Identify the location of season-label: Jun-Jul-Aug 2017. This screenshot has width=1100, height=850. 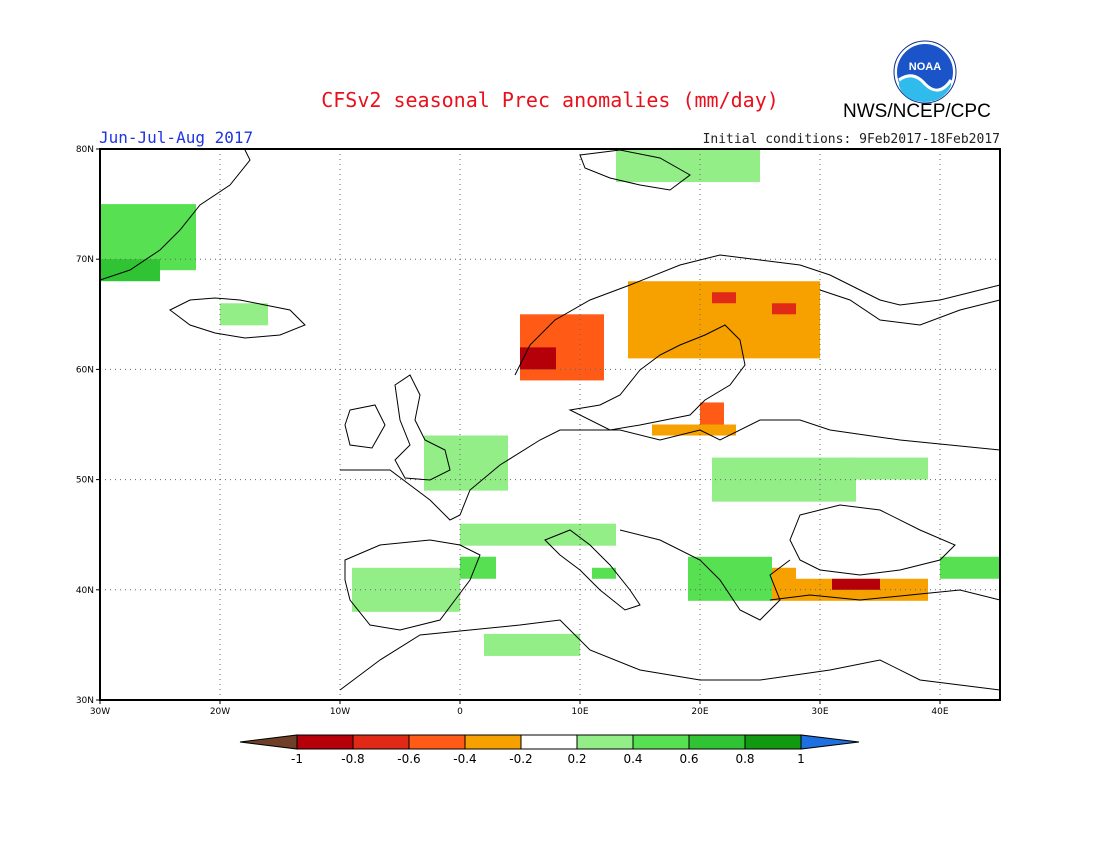
(176, 137).